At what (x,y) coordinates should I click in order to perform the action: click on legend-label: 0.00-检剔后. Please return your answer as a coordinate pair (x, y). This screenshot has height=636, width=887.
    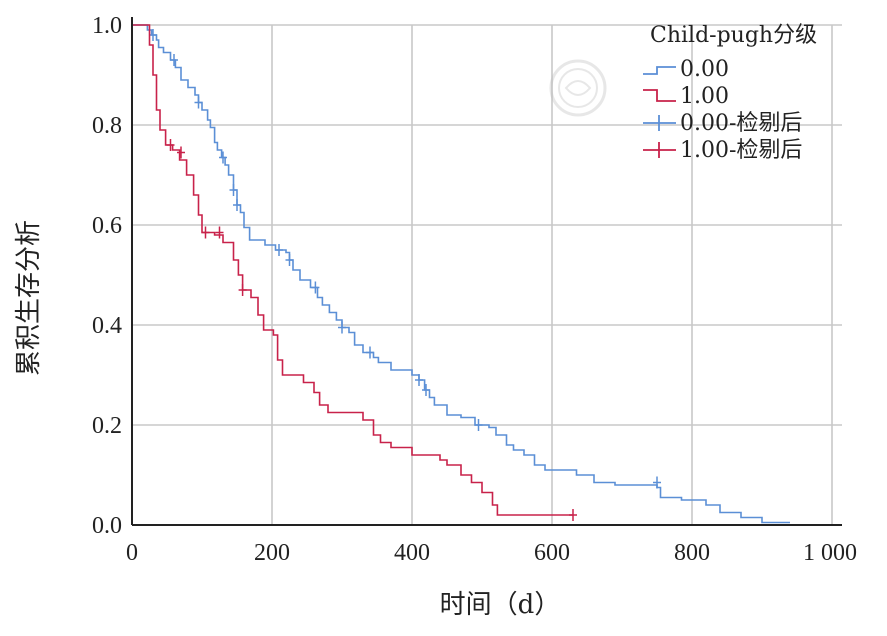
    Looking at the image, I should click on (741, 123).